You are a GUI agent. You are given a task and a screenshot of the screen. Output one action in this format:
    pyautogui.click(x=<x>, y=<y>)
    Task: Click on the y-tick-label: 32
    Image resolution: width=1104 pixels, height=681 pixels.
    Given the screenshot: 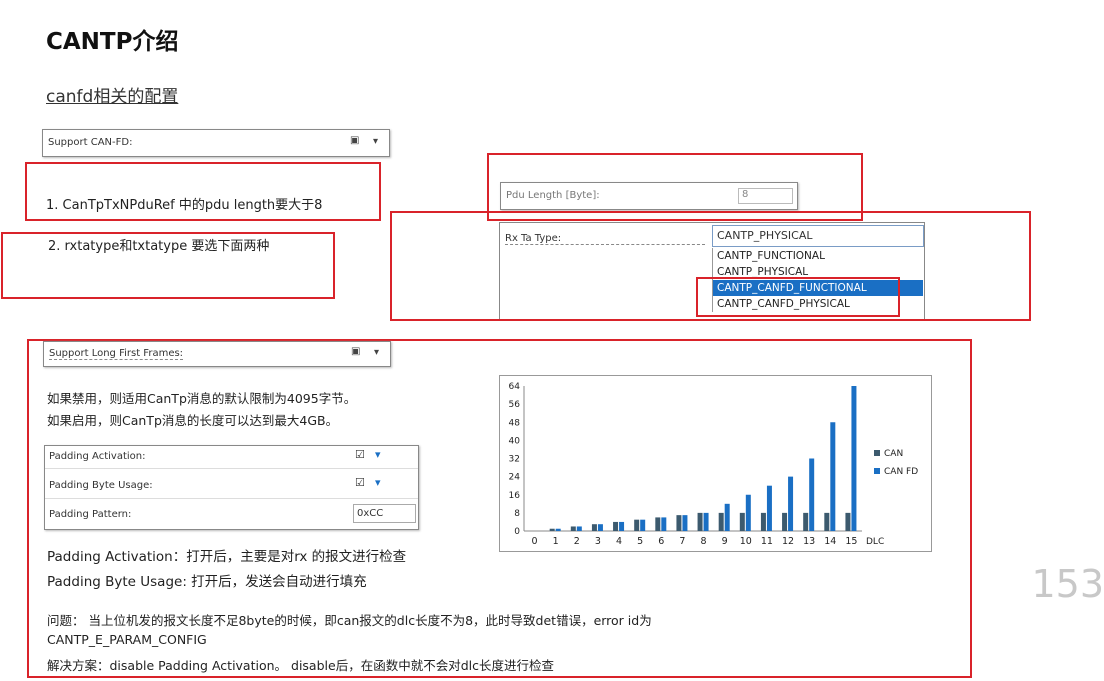 What is the action you would take?
    pyautogui.click(x=514, y=460)
    